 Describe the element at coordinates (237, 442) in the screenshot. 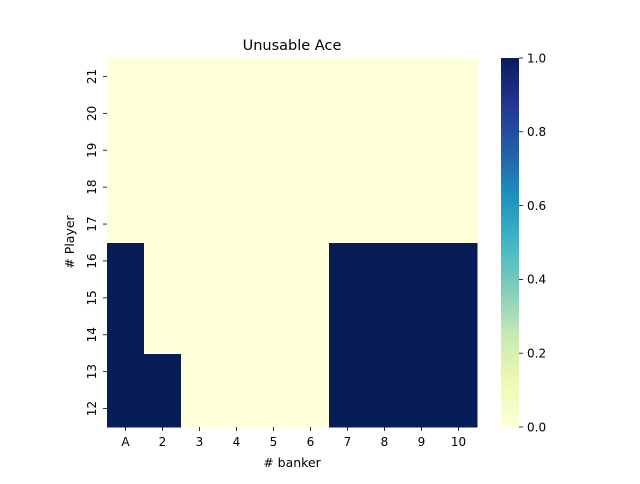

I see `x-tick-label: 4` at that location.